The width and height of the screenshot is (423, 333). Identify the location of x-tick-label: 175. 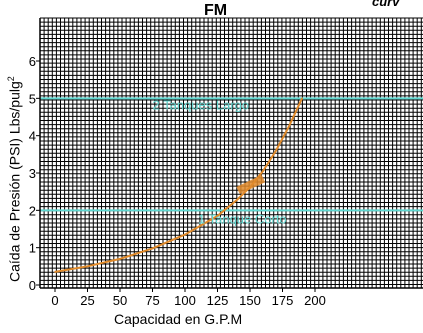
(283, 300).